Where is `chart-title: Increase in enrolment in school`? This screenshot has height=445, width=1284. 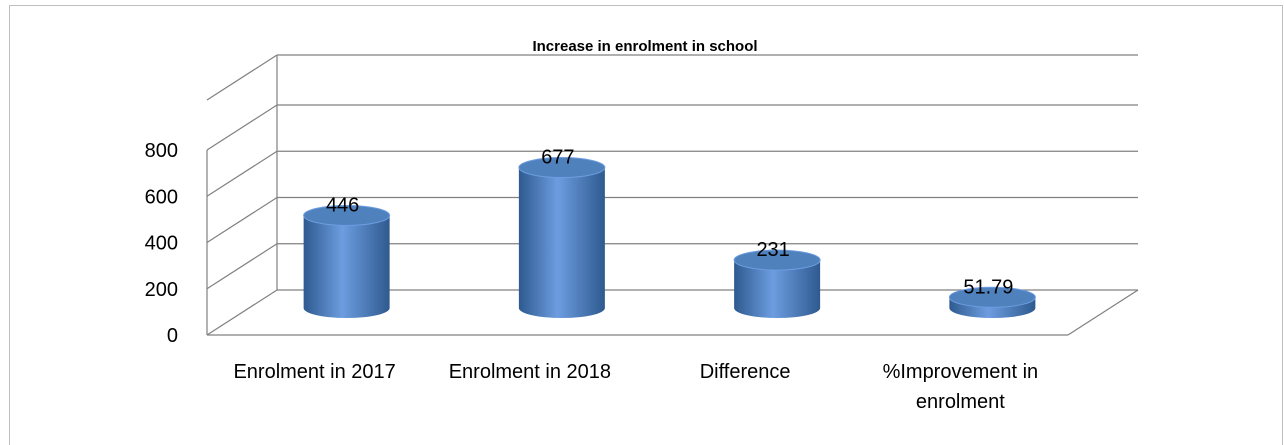 chart-title: Increase in enrolment in school is located at coordinates (644, 46).